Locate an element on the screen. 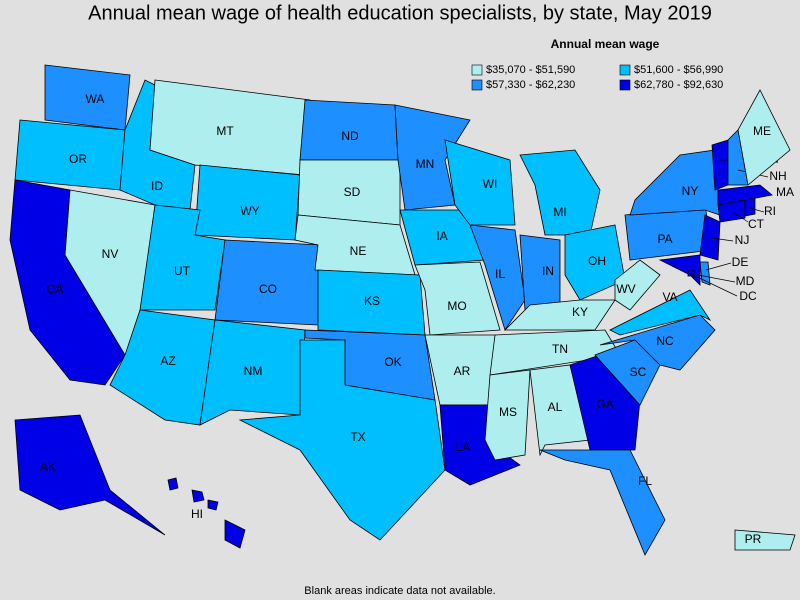 This screenshot has width=800, height=600. state-label: UT is located at coordinates (182, 271).